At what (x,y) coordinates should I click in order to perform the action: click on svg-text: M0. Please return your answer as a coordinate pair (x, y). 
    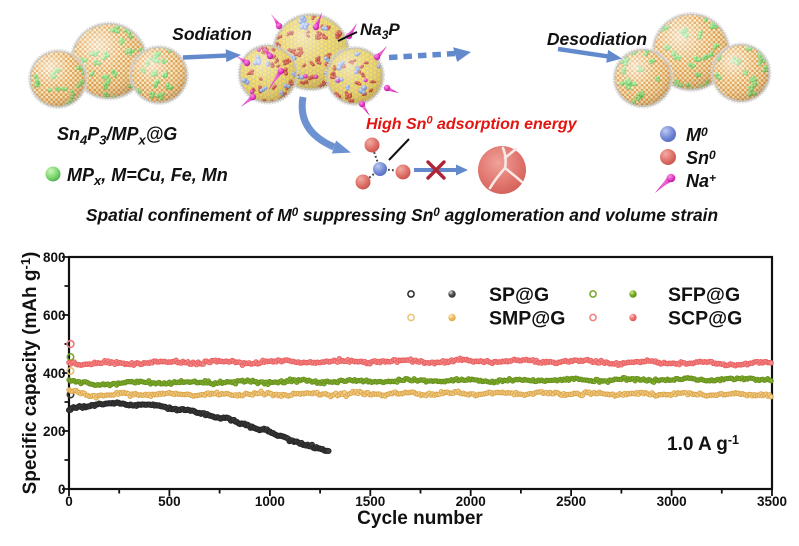
    Looking at the image, I should click on (697, 135).